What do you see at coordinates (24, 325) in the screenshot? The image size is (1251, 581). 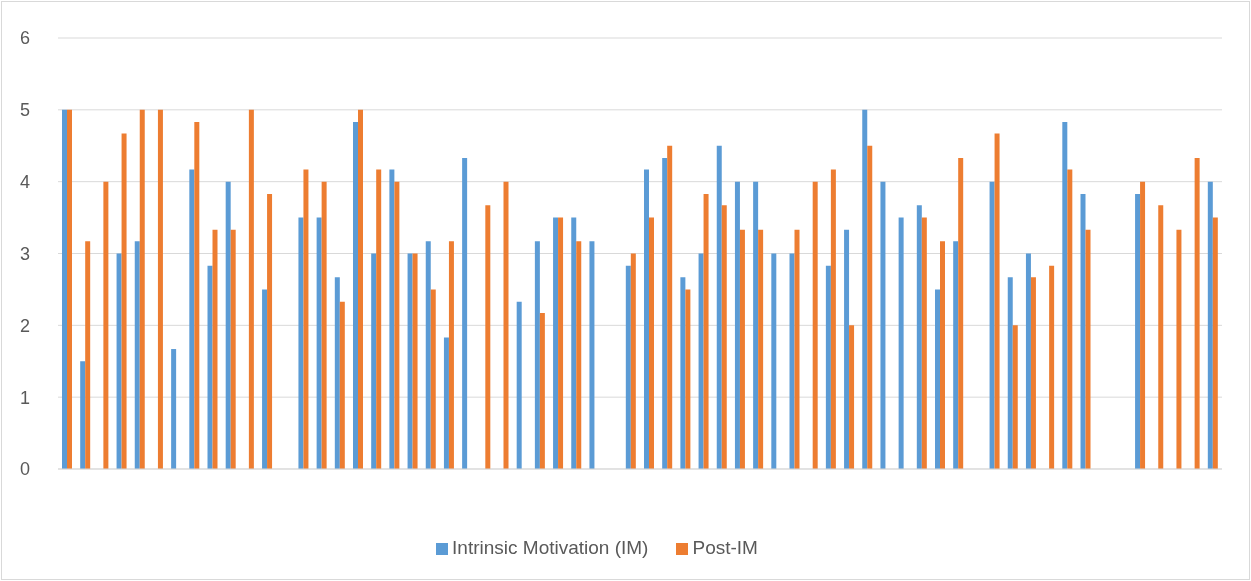 I see `y-tick-label: 2` at bounding box center [24, 325].